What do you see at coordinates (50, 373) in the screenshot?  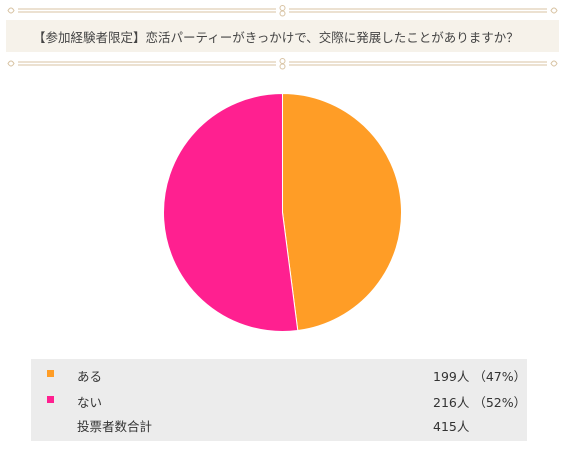 I see `legend-swatch-aru` at bounding box center [50, 373].